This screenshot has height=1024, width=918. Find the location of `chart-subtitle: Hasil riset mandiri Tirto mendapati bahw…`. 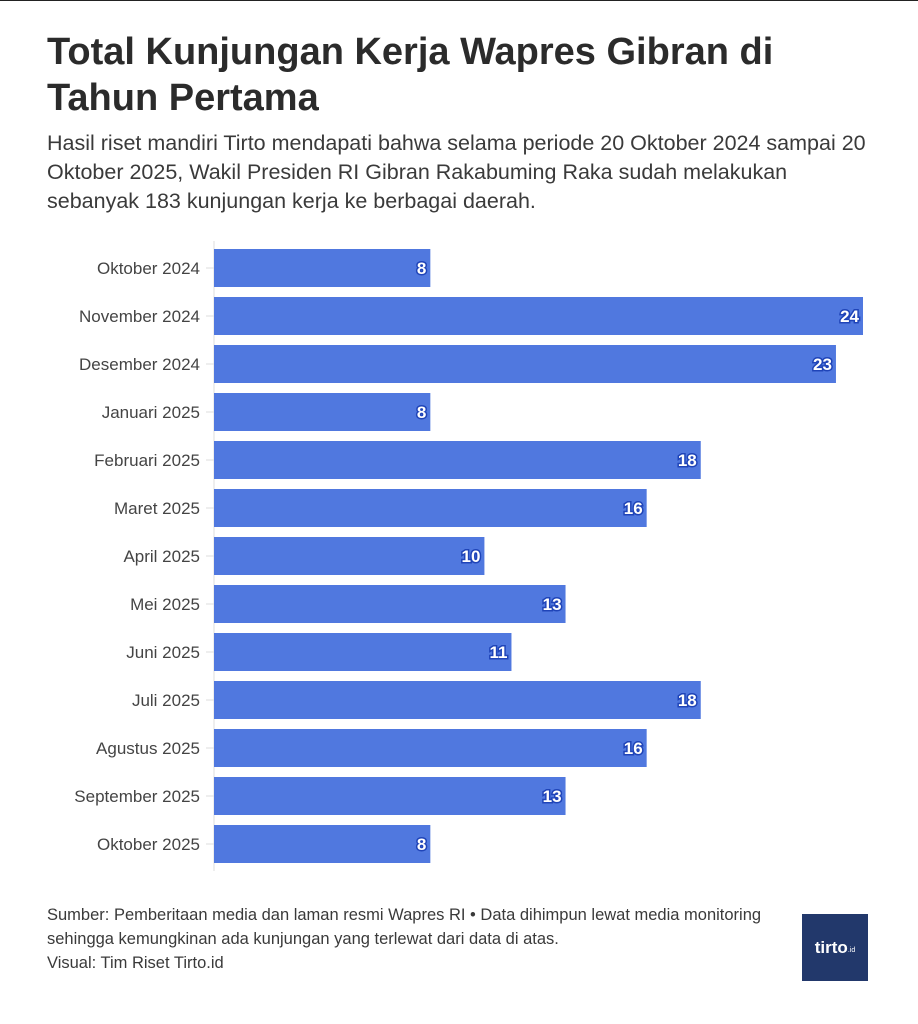

chart-subtitle: Hasil riset mandiri Tirto mendapati bahw… is located at coordinates (456, 172).